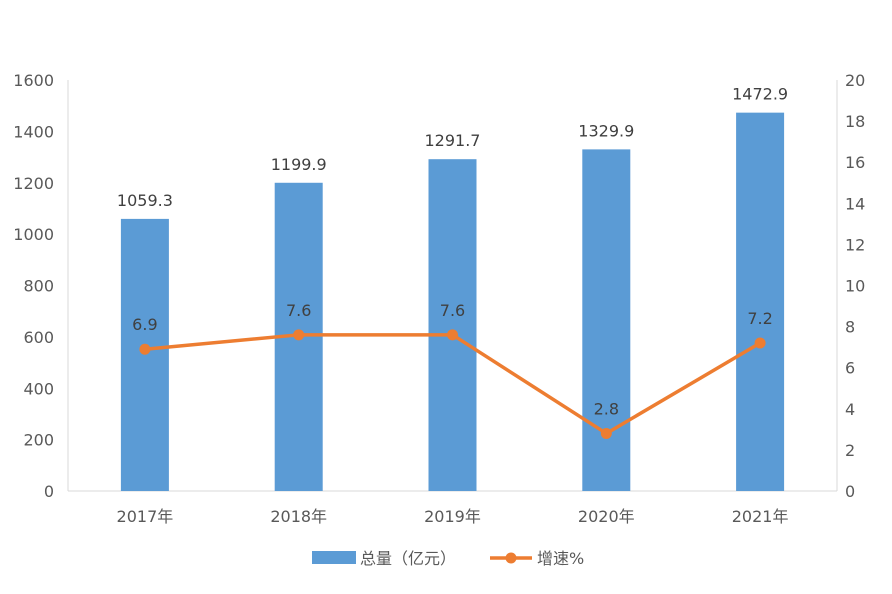  I want to click on bar-data-label: 1329.9, so click(606, 130).